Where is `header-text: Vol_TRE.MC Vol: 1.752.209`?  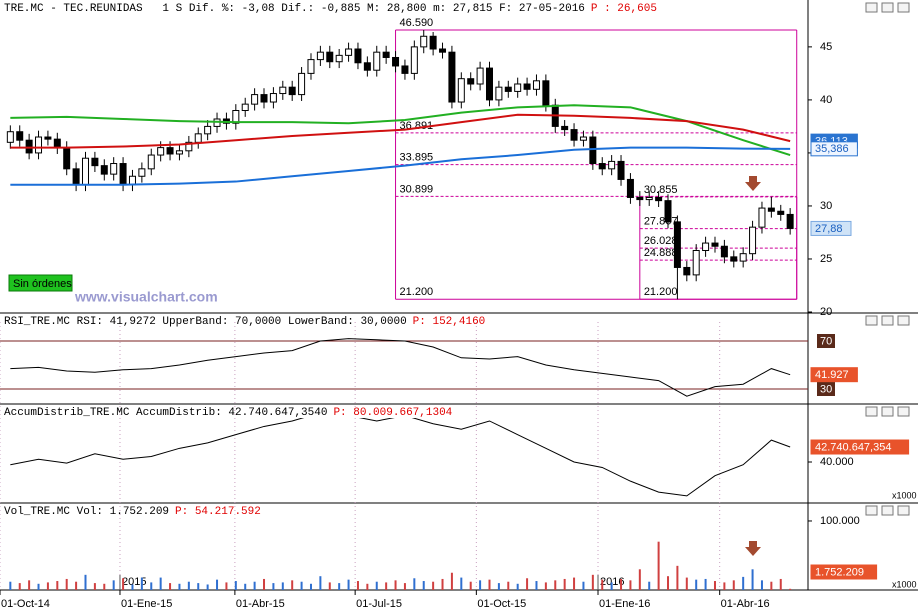
header-text: Vol_TRE.MC Vol: 1.752.209 is located at coordinates (86, 512).